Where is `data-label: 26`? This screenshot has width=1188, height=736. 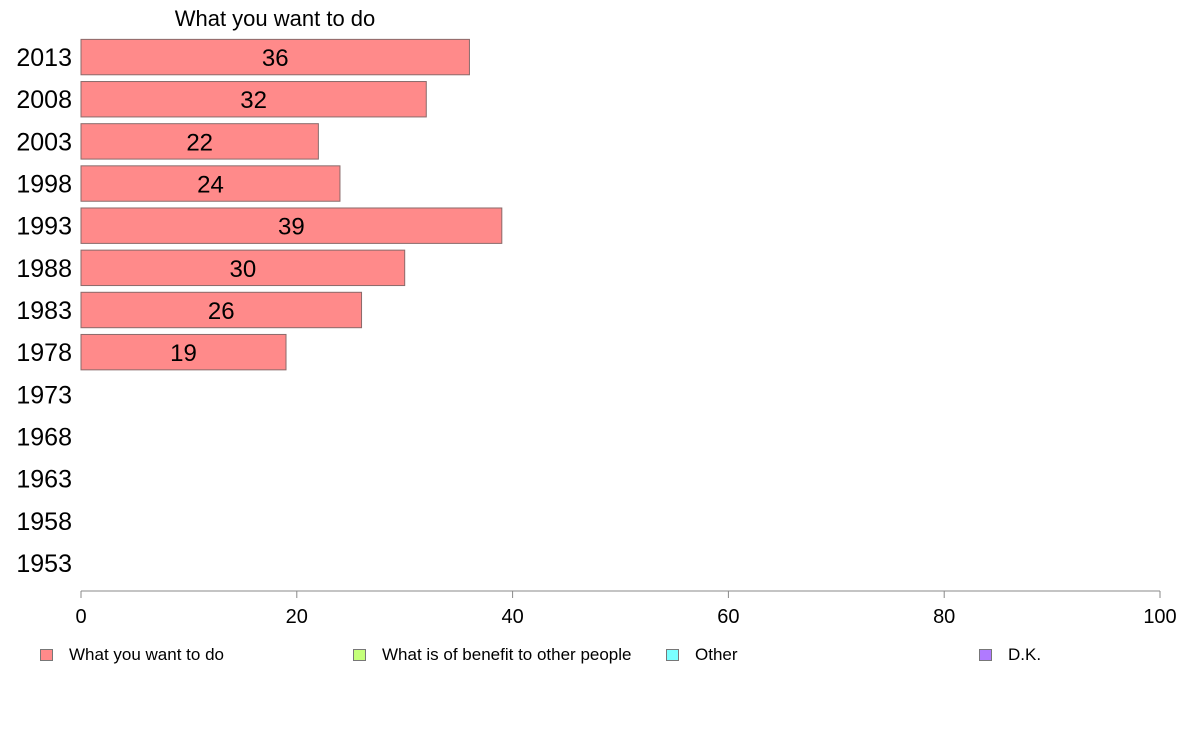
data-label: 26 is located at coordinates (221, 311).